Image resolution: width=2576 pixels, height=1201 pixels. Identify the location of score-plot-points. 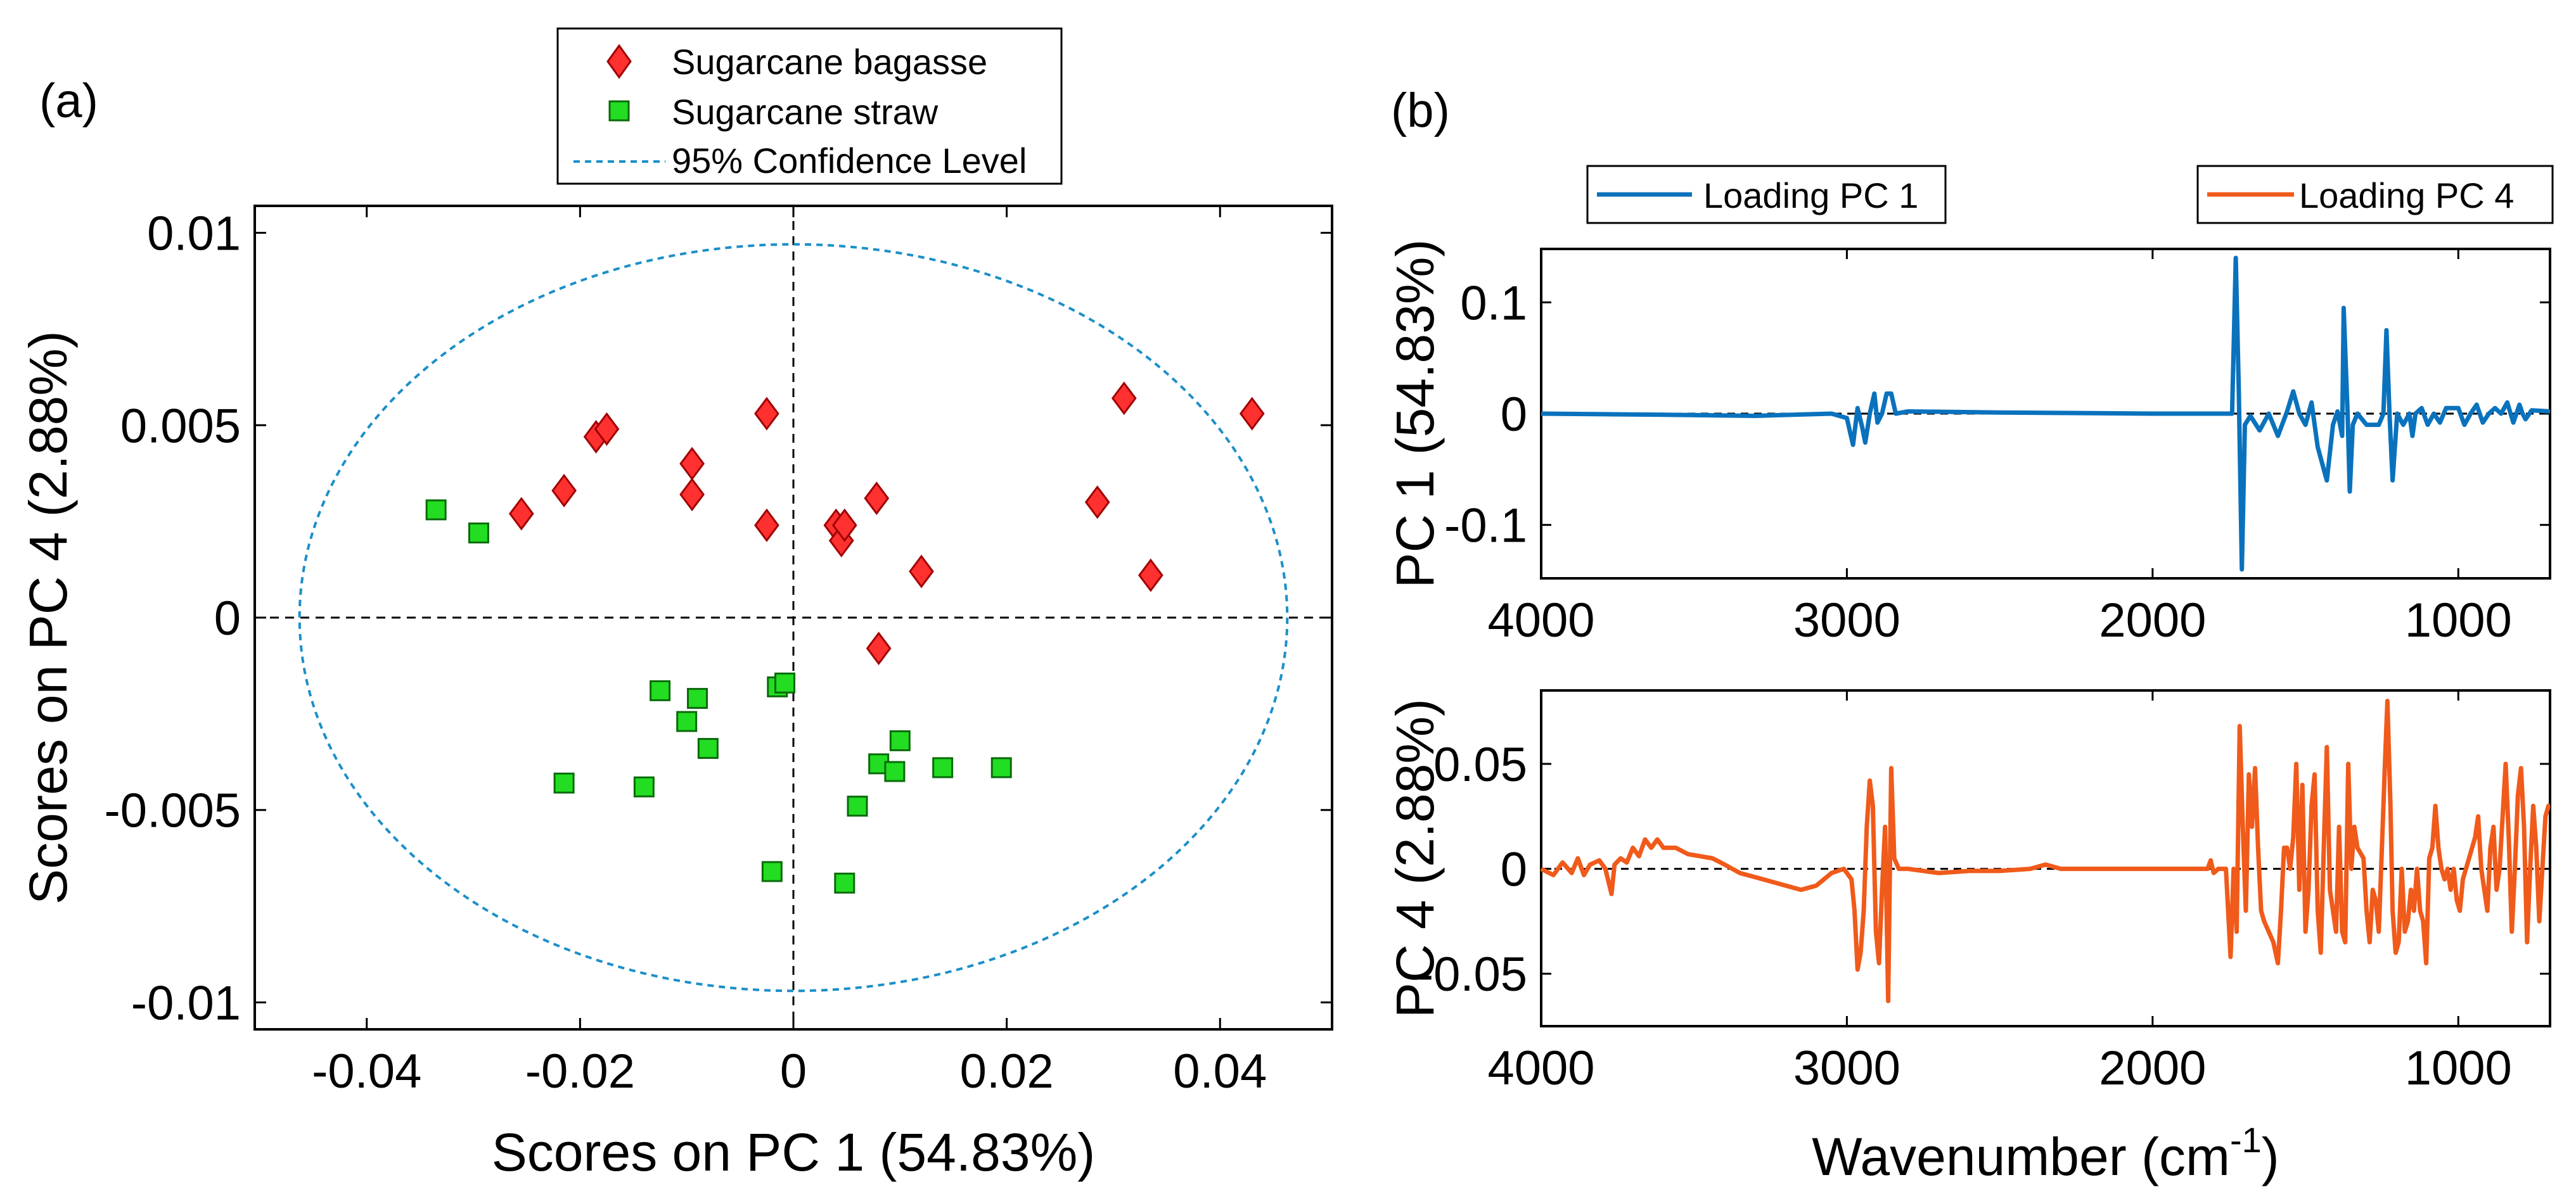
(845, 637).